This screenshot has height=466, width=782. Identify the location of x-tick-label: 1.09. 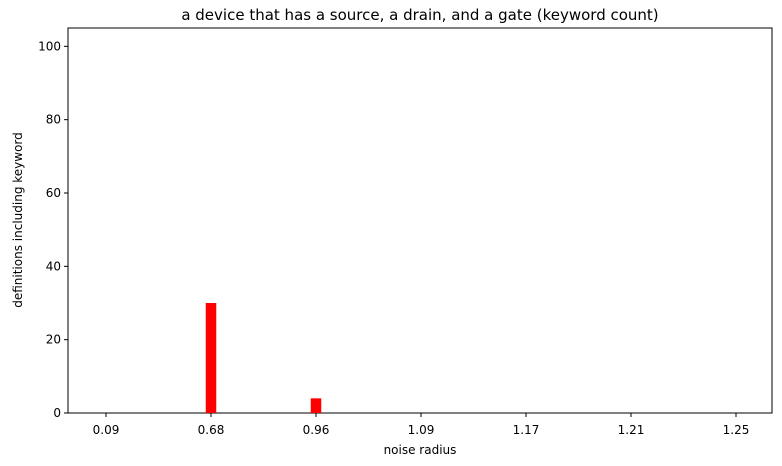
(421, 430).